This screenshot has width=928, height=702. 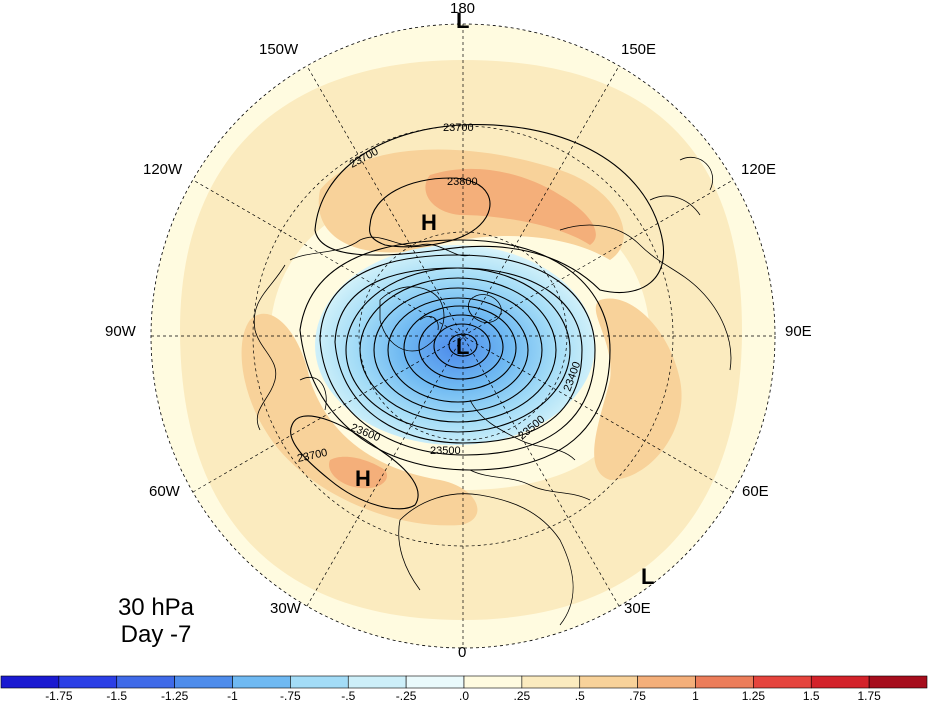 I want to click on colorbar-tick-label: 1, so click(x=695, y=695).